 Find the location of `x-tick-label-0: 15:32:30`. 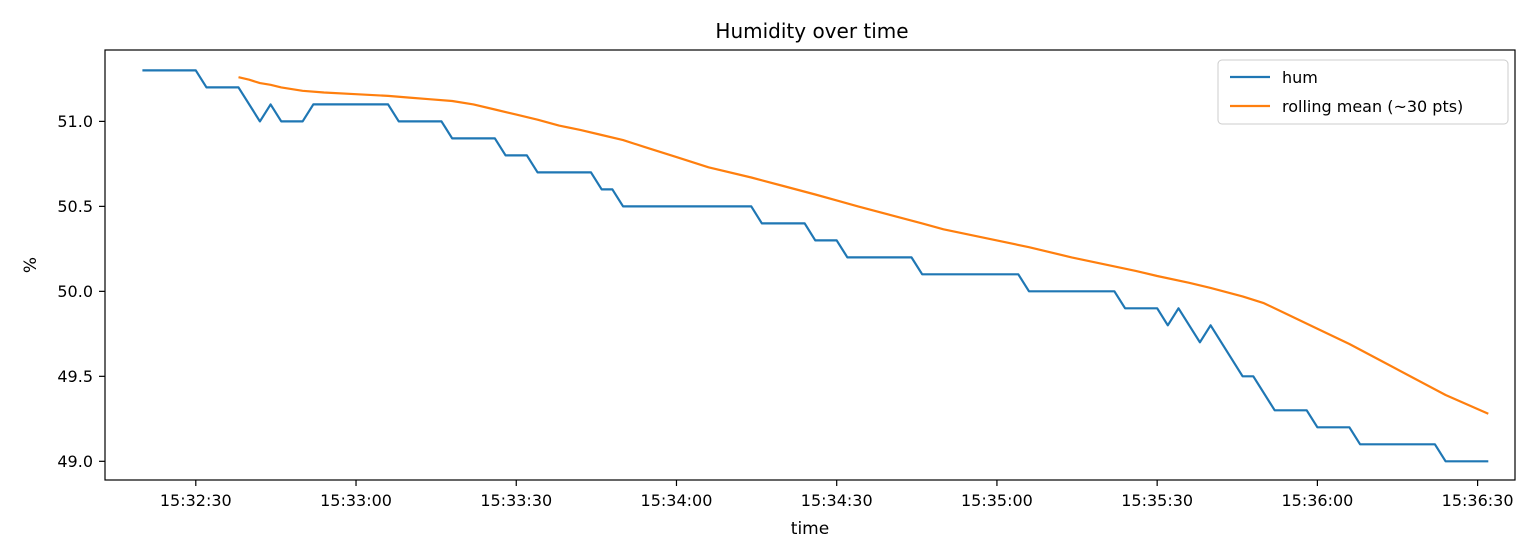

x-tick-label-0: 15:32:30 is located at coordinates (196, 500).